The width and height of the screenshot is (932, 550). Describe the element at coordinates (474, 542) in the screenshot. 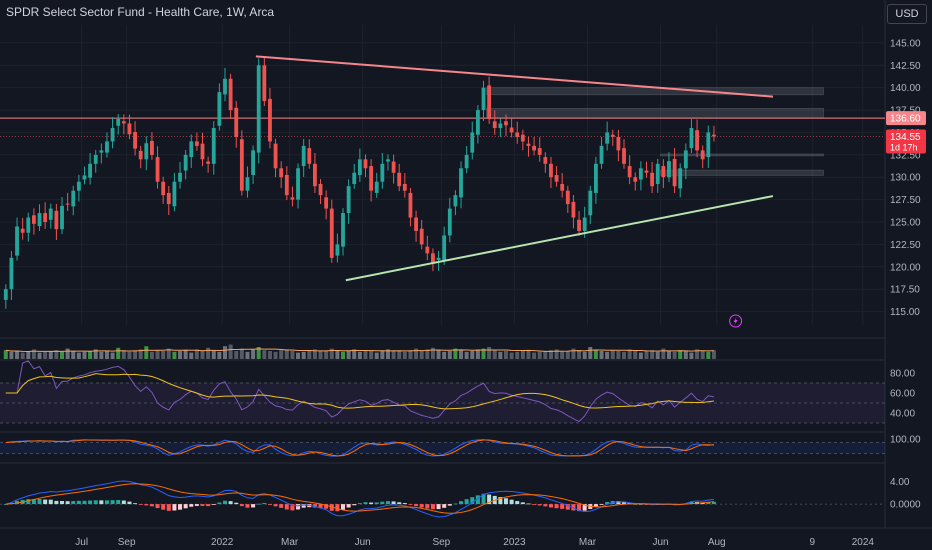

I see `time-axis: Jul Sep 2022 Mar Jun Sep 2023 Mar Jun Aug 9 2024` at that location.